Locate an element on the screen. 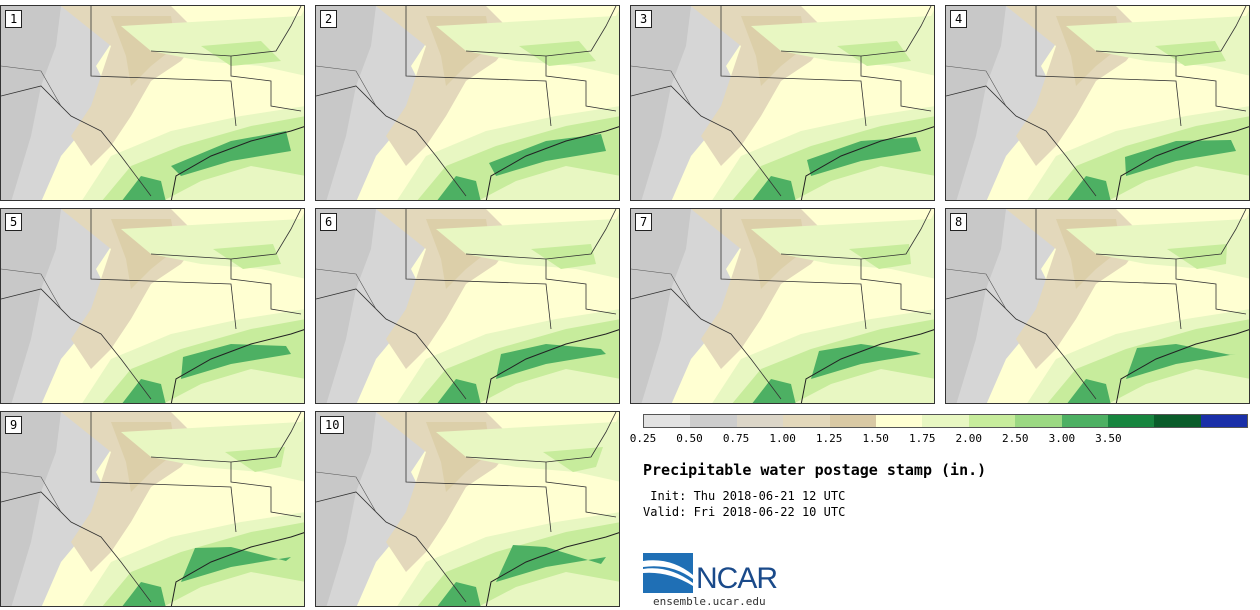 The height and width of the screenshot is (610, 1260). colorbar-tick-label: 1.25 is located at coordinates (829, 438).